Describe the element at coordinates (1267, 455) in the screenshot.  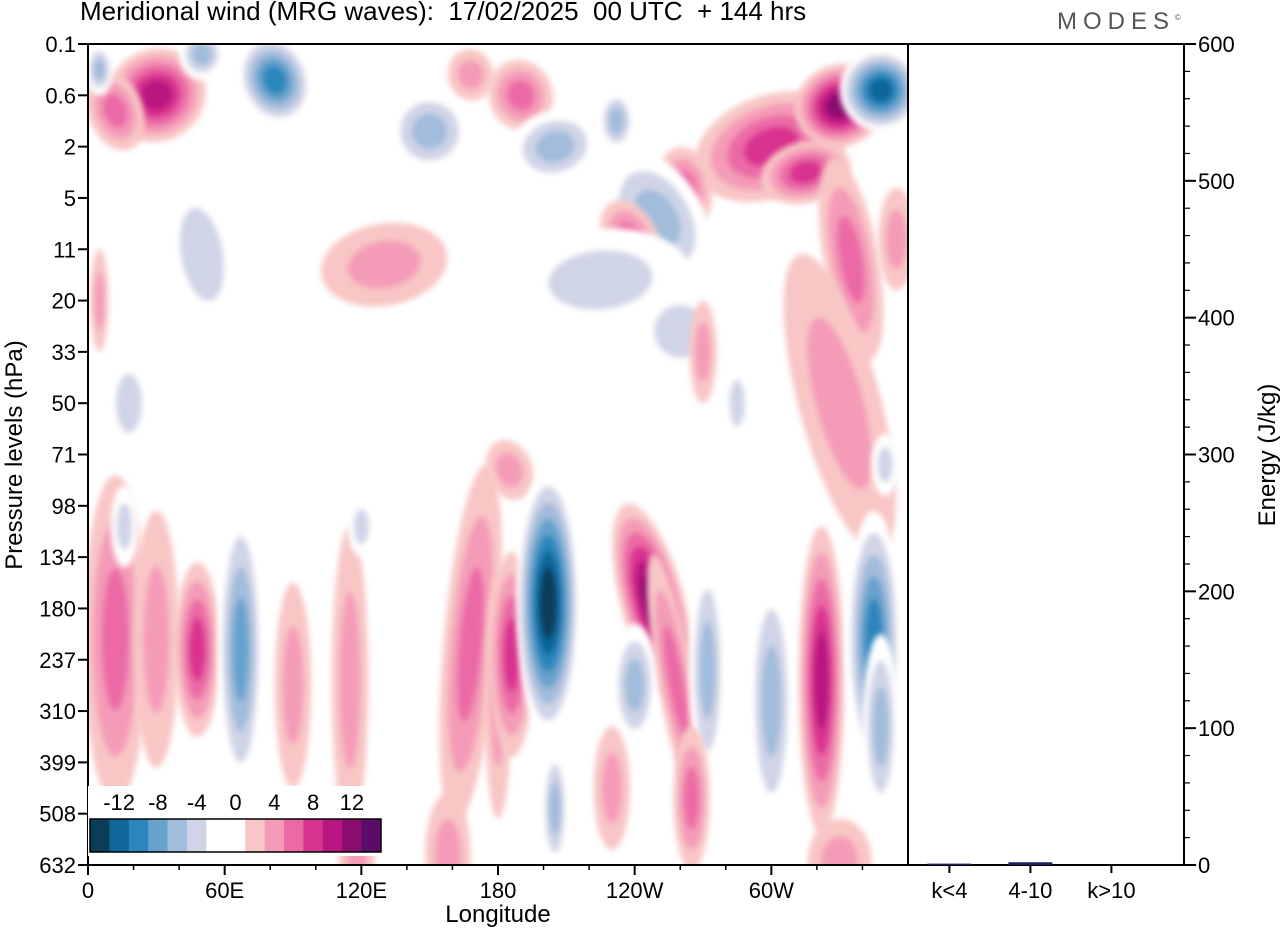
I see `energy-axis-title: Energy (J/kg)` at that location.